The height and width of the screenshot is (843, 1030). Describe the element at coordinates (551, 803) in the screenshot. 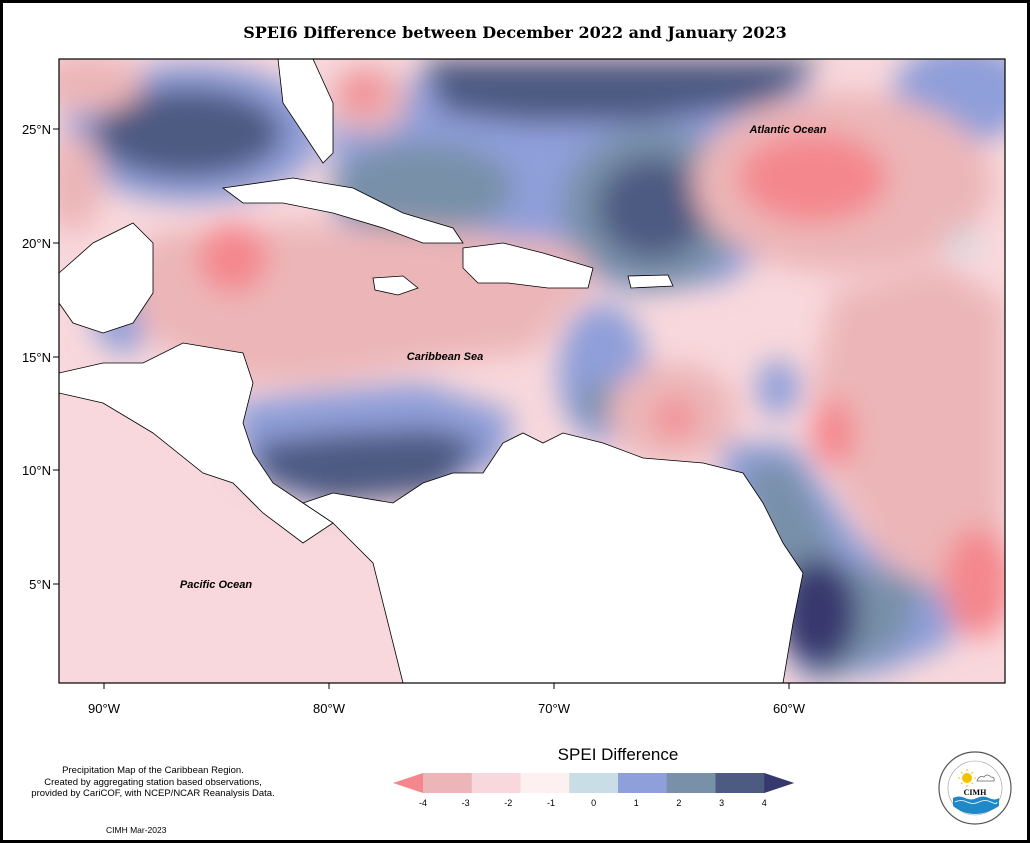

I see `legend-tick-label: -1` at that location.